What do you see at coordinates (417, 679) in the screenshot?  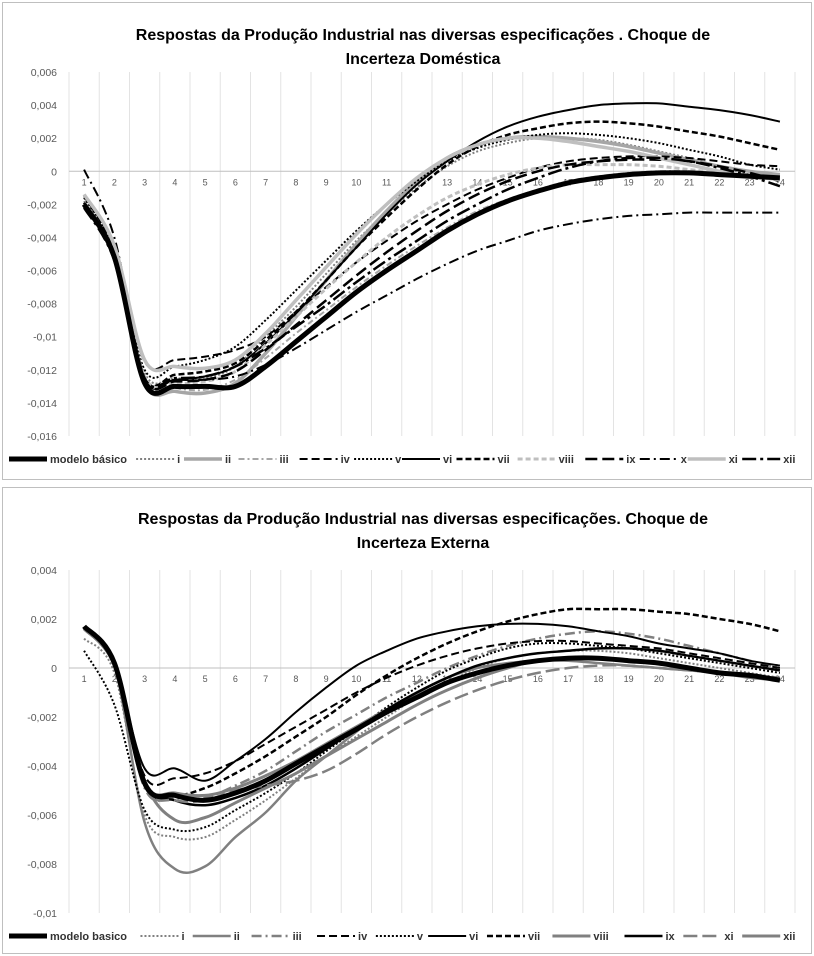 I see `x-tick-label: 12` at bounding box center [417, 679].